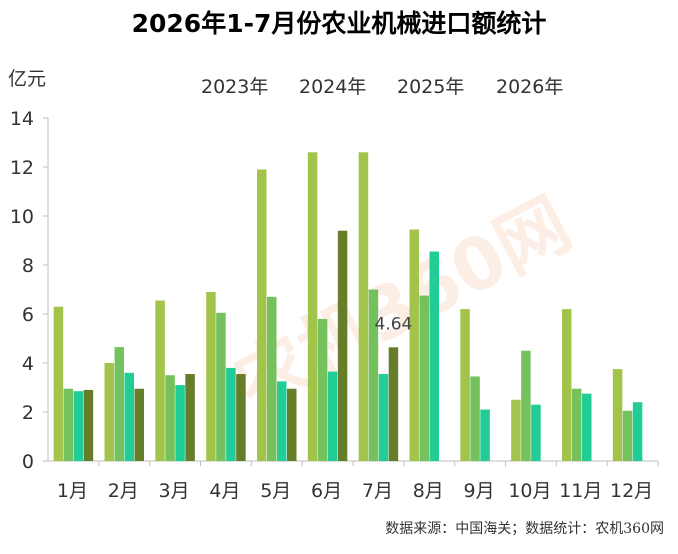  What do you see at coordinates (28, 266) in the screenshot?
I see `y-tick-label: 8` at bounding box center [28, 266].